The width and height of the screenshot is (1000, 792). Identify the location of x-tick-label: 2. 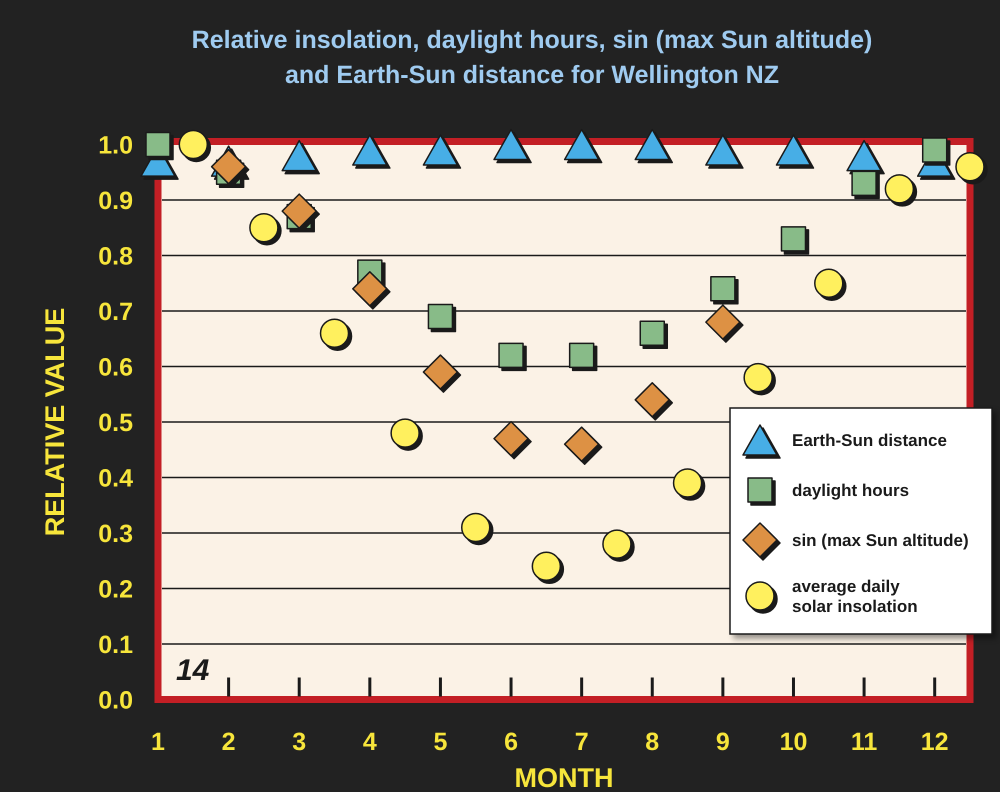
(229, 742).